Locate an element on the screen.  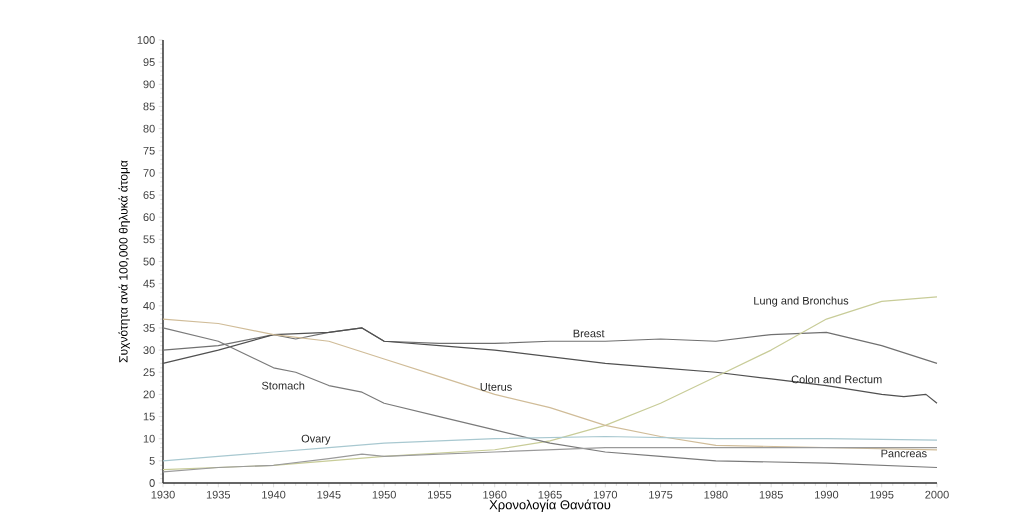
x-tick-label: 1945 is located at coordinates (329, 494).